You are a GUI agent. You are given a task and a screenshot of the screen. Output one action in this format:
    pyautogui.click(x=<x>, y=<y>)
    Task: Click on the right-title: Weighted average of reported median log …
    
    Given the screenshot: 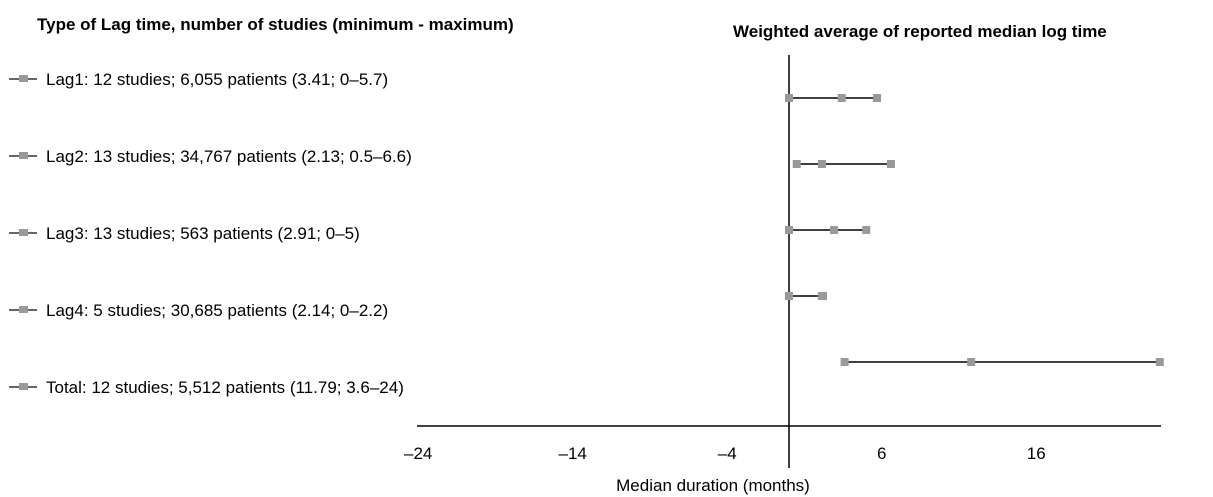 What is the action you would take?
    pyautogui.click(x=920, y=31)
    